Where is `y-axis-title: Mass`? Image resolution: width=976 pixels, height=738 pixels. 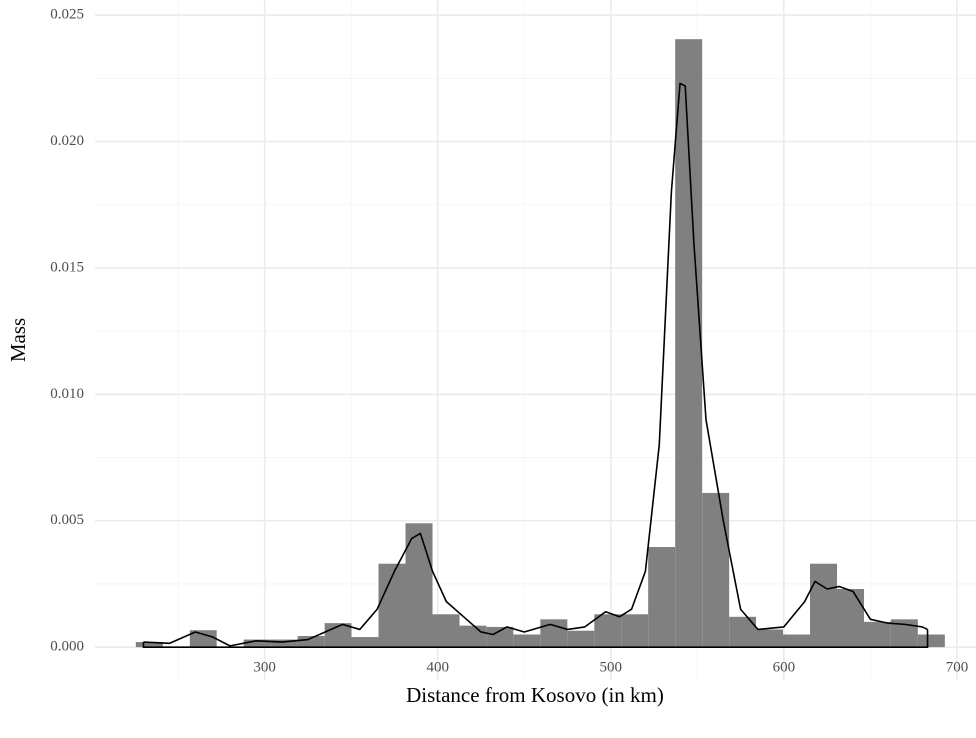
y-axis-title: Mass is located at coordinates (18, 340).